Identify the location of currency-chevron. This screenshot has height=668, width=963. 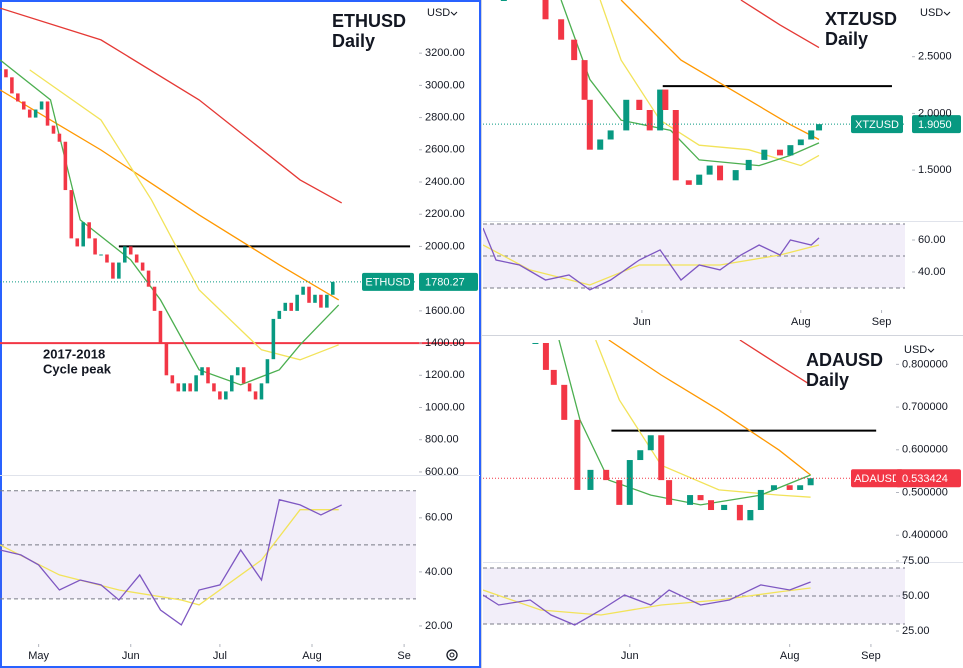
(931, 350).